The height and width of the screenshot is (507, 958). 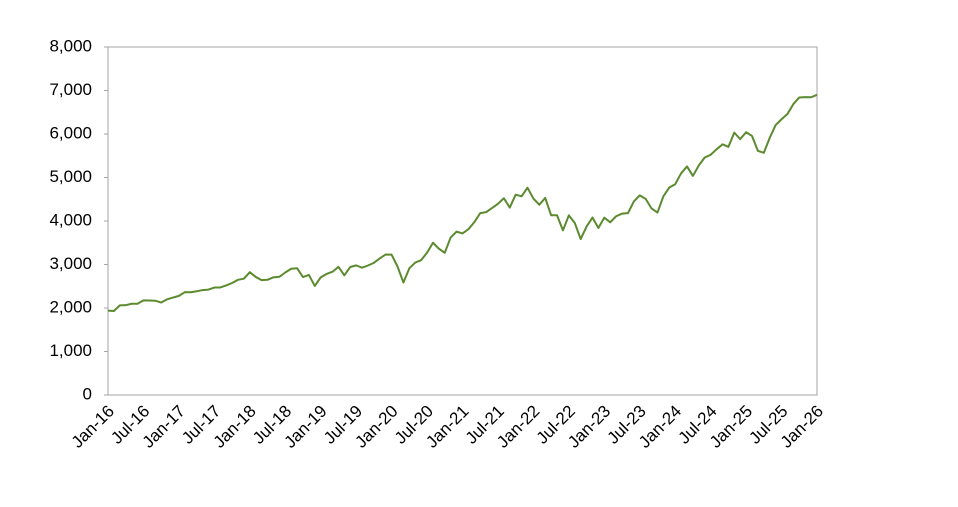 I want to click on y-tick-label: 1,000, so click(x=70, y=350).